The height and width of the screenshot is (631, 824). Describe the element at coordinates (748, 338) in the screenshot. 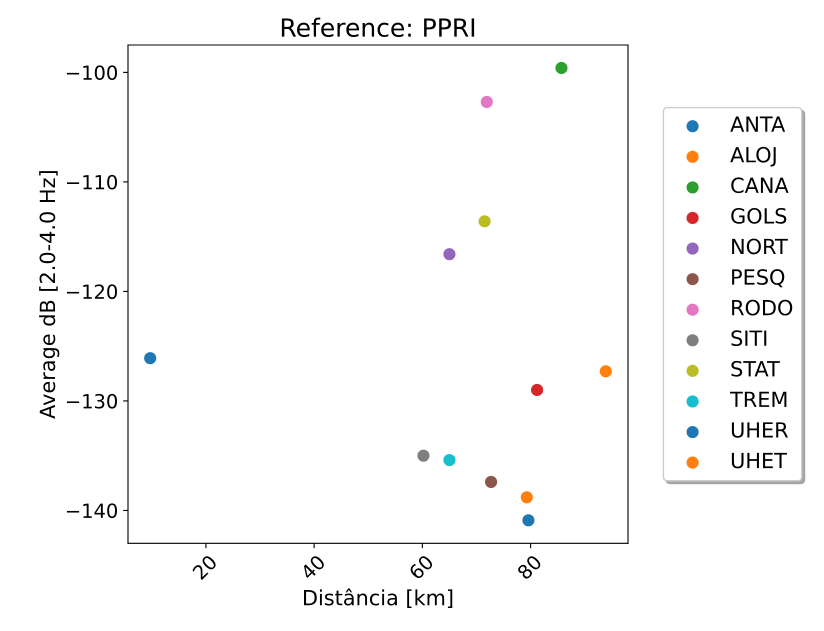

I see `legend-label: SITI` at that location.